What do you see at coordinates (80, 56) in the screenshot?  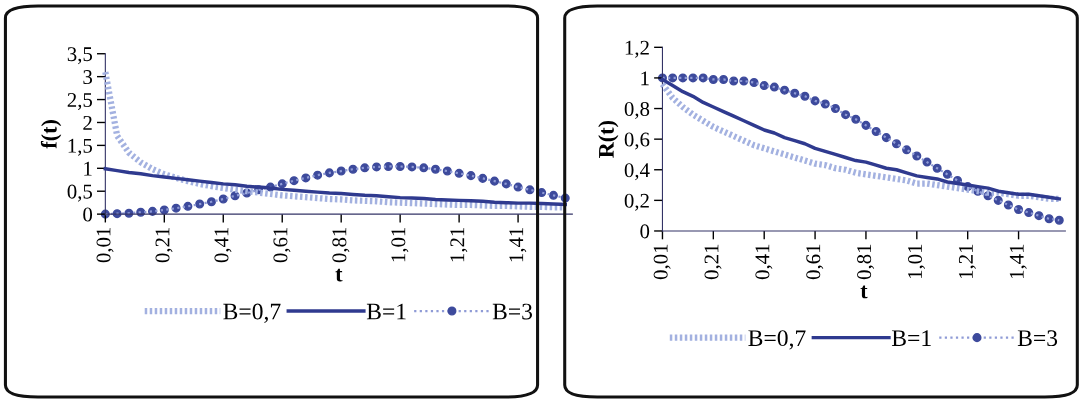 I see `y-tick-label: 3,5` at bounding box center [80, 56].